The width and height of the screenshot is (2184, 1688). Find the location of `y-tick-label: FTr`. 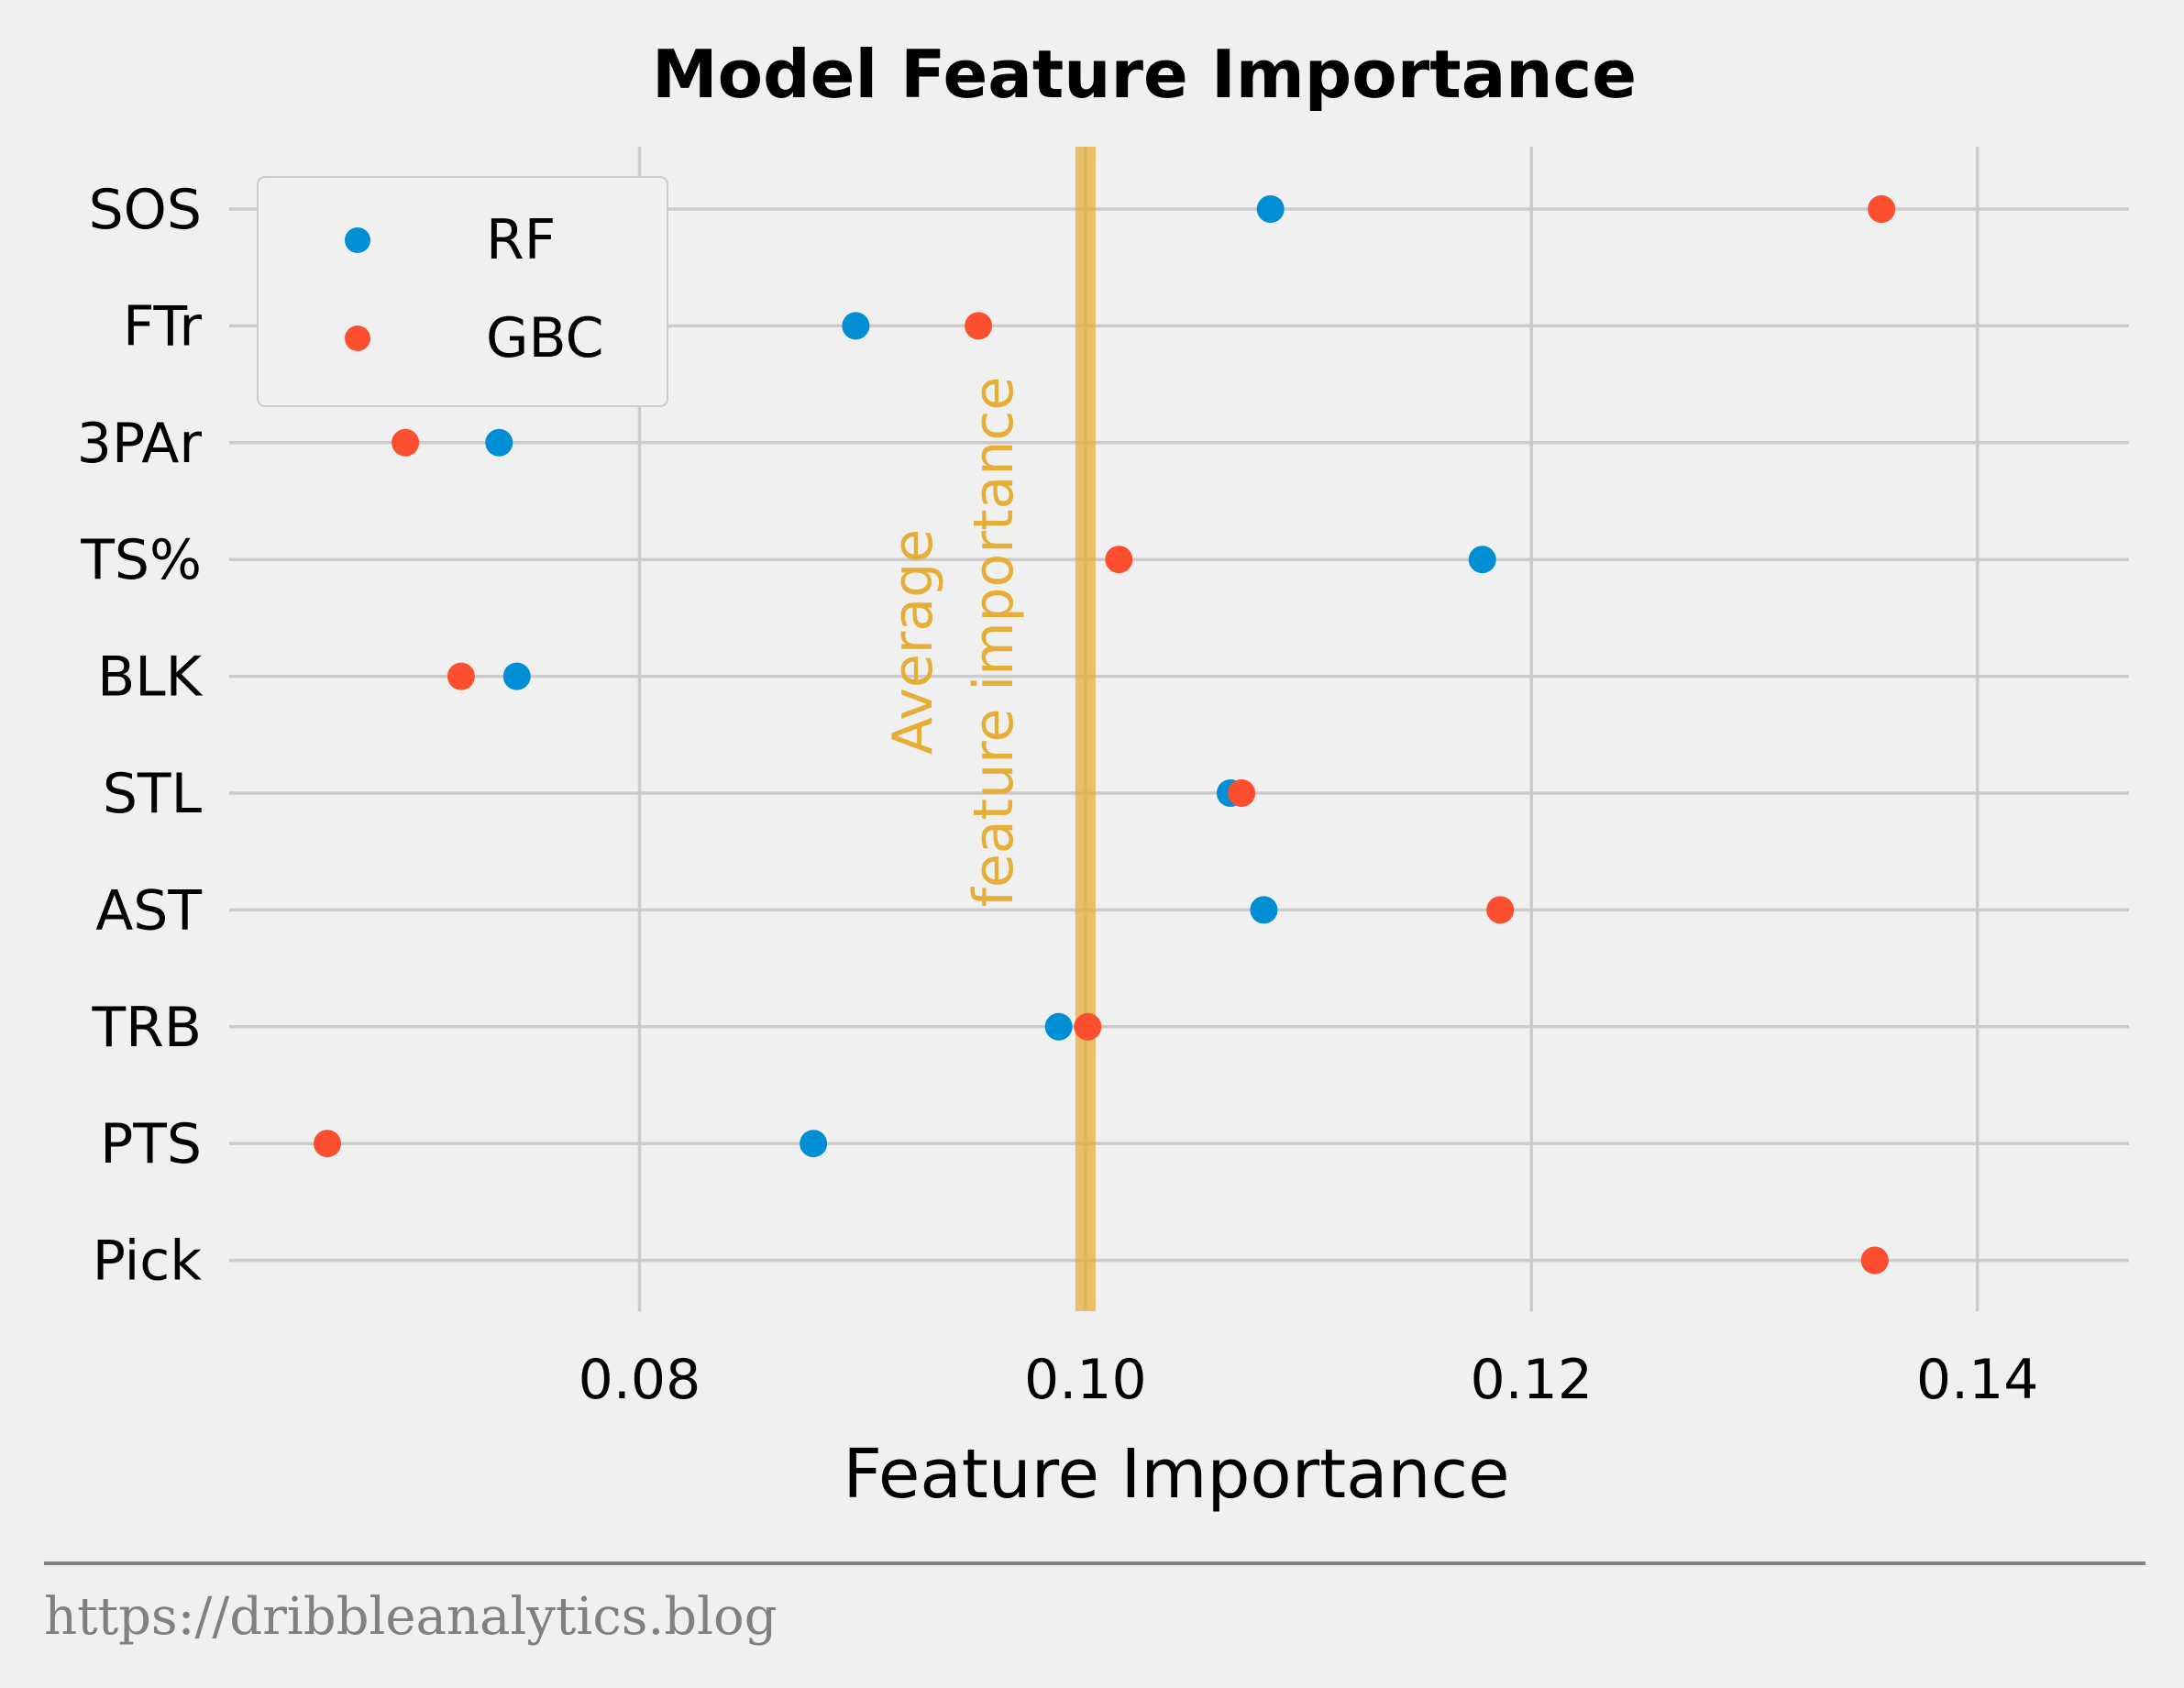

y-tick-label: FTr is located at coordinates (162, 326).